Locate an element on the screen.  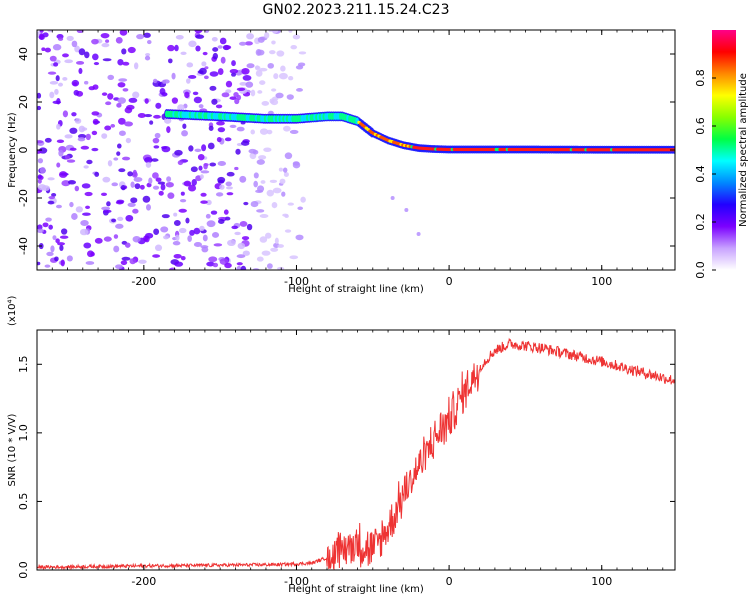
x-tick-label: -200 is located at coordinates (143, 281).